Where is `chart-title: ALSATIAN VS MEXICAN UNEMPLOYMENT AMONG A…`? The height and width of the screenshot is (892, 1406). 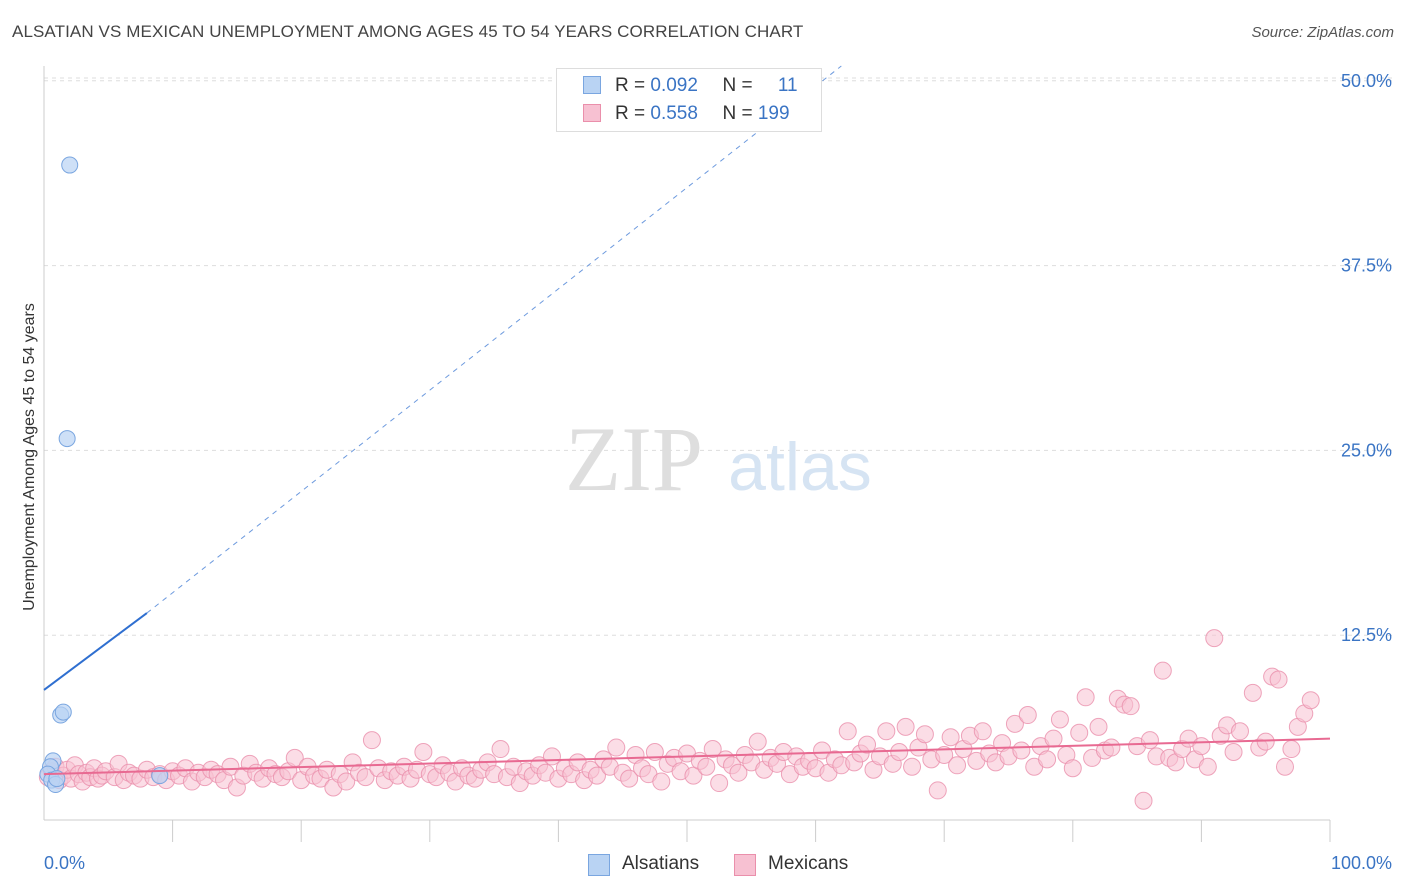 chart-title: ALSATIAN VS MEXICAN UNEMPLOYMENT AMONG A… is located at coordinates (408, 31).